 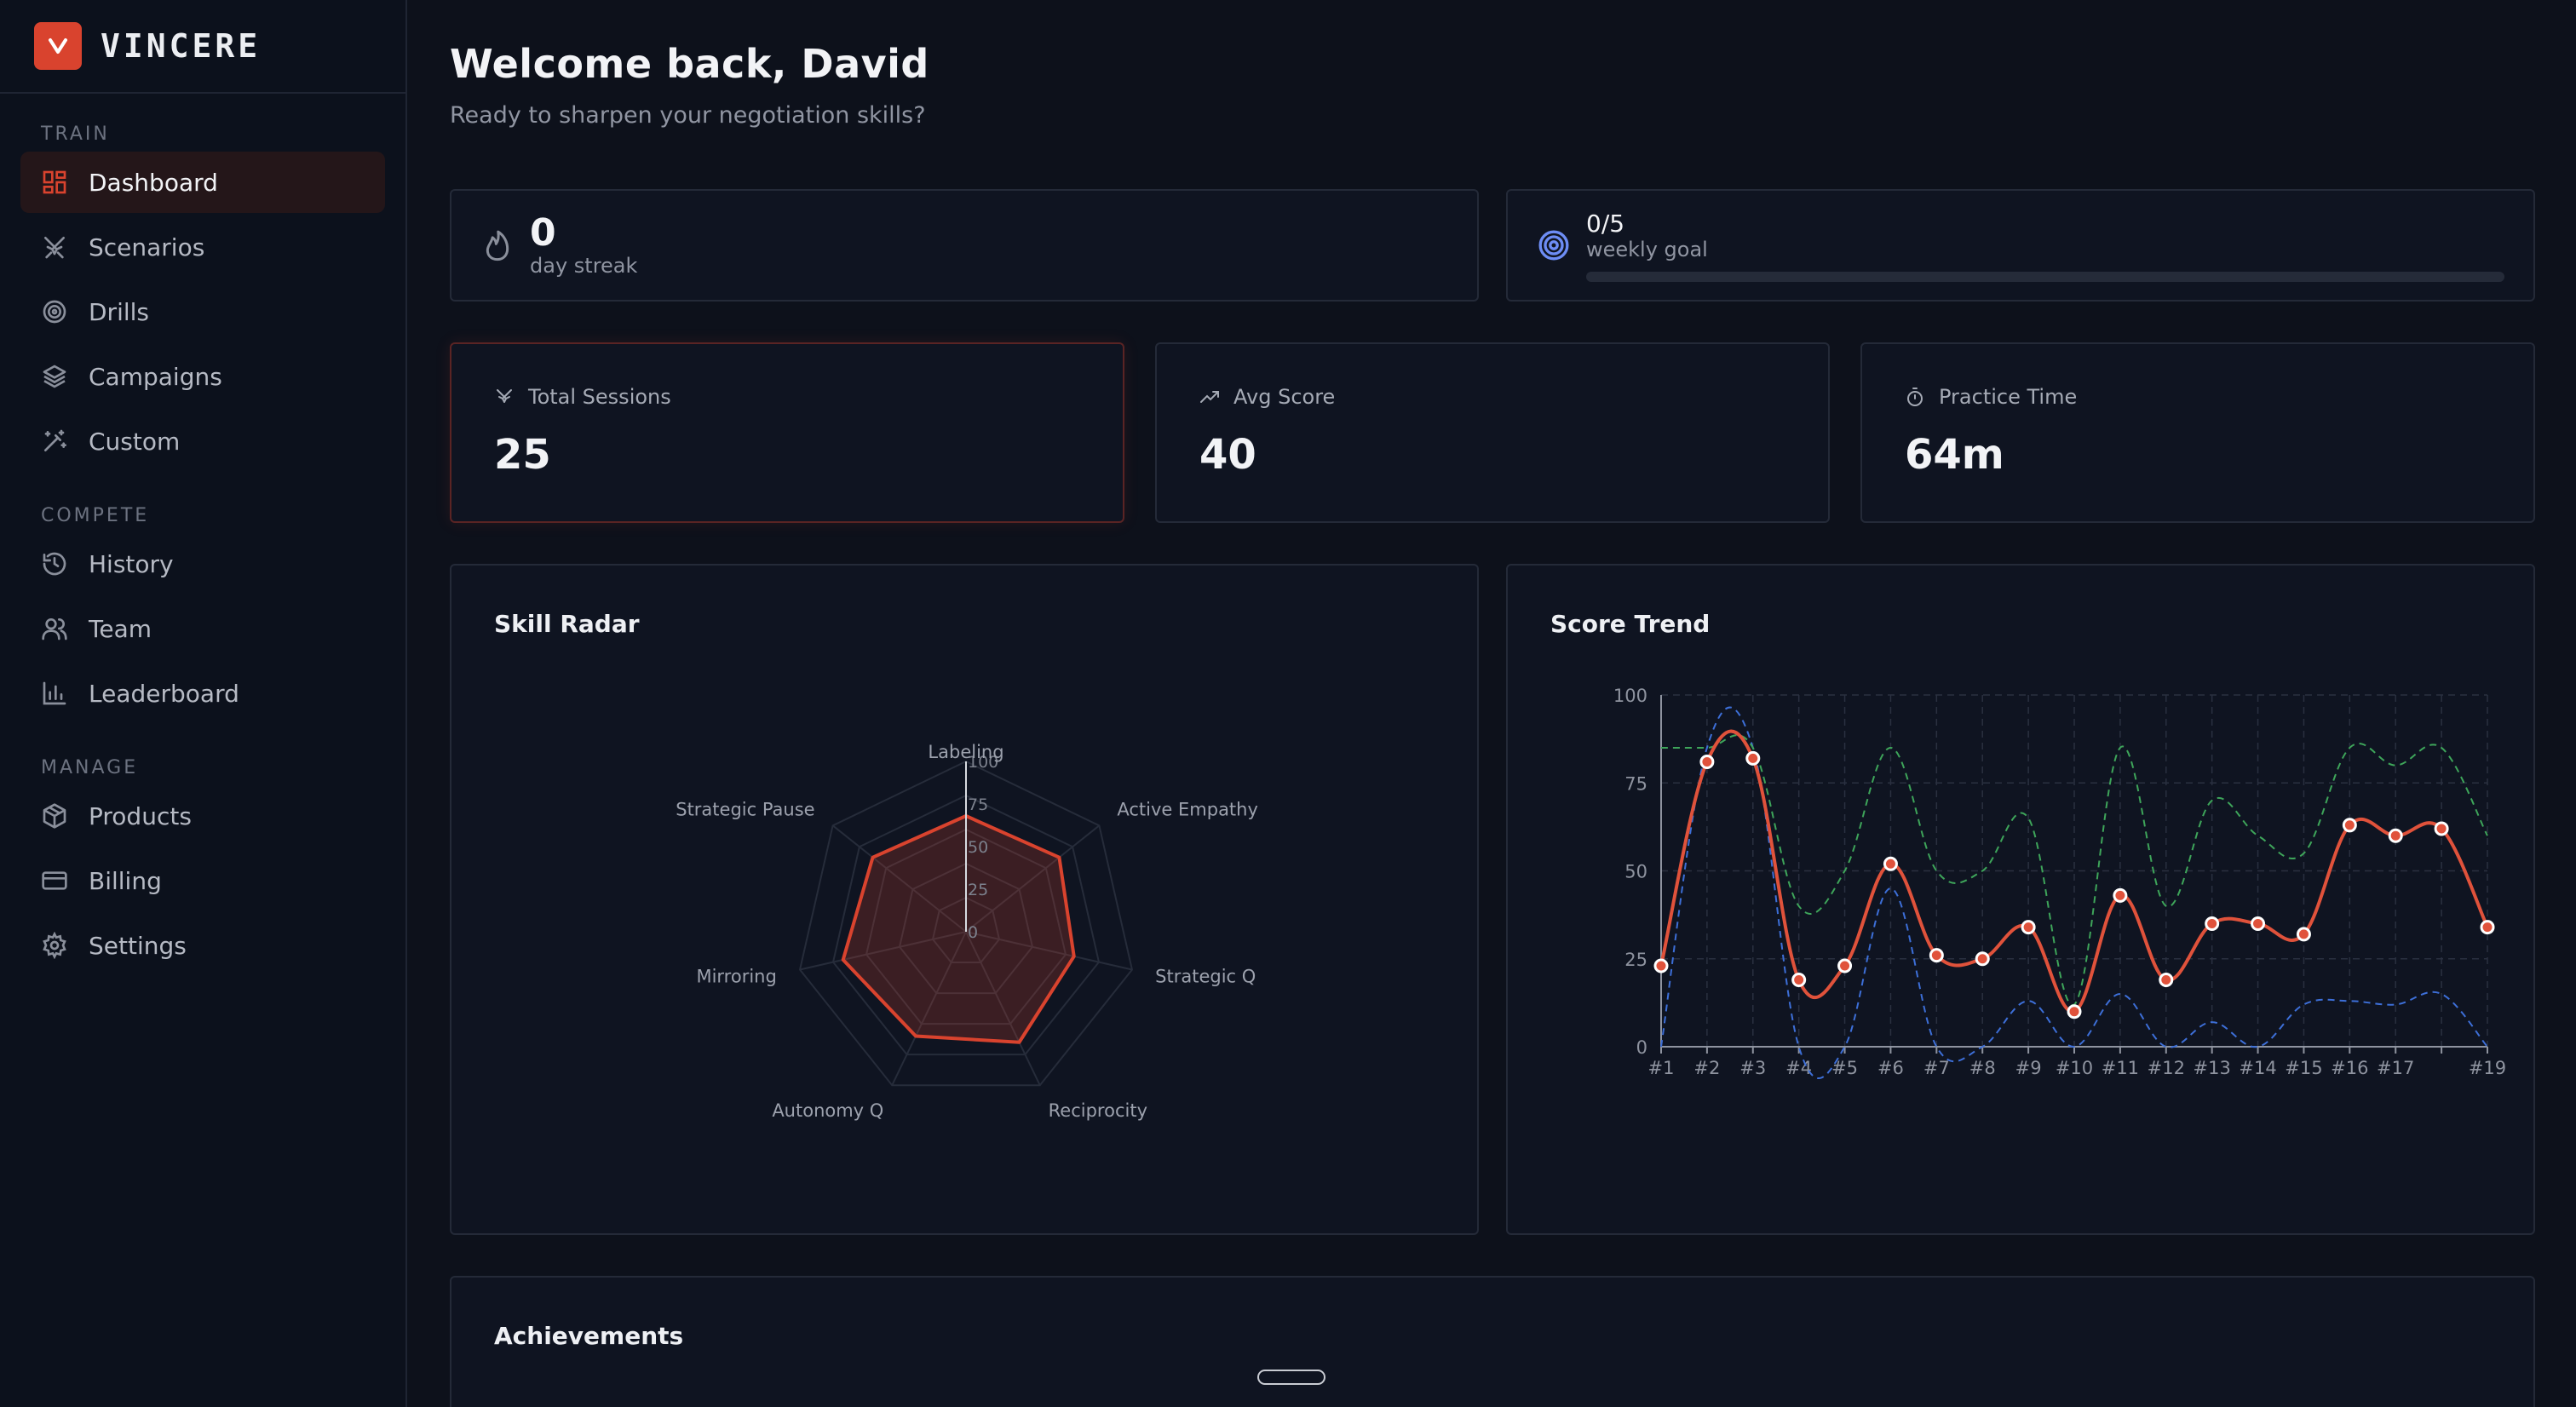 What do you see at coordinates (55, 440) in the screenshot?
I see `wand-icon` at bounding box center [55, 440].